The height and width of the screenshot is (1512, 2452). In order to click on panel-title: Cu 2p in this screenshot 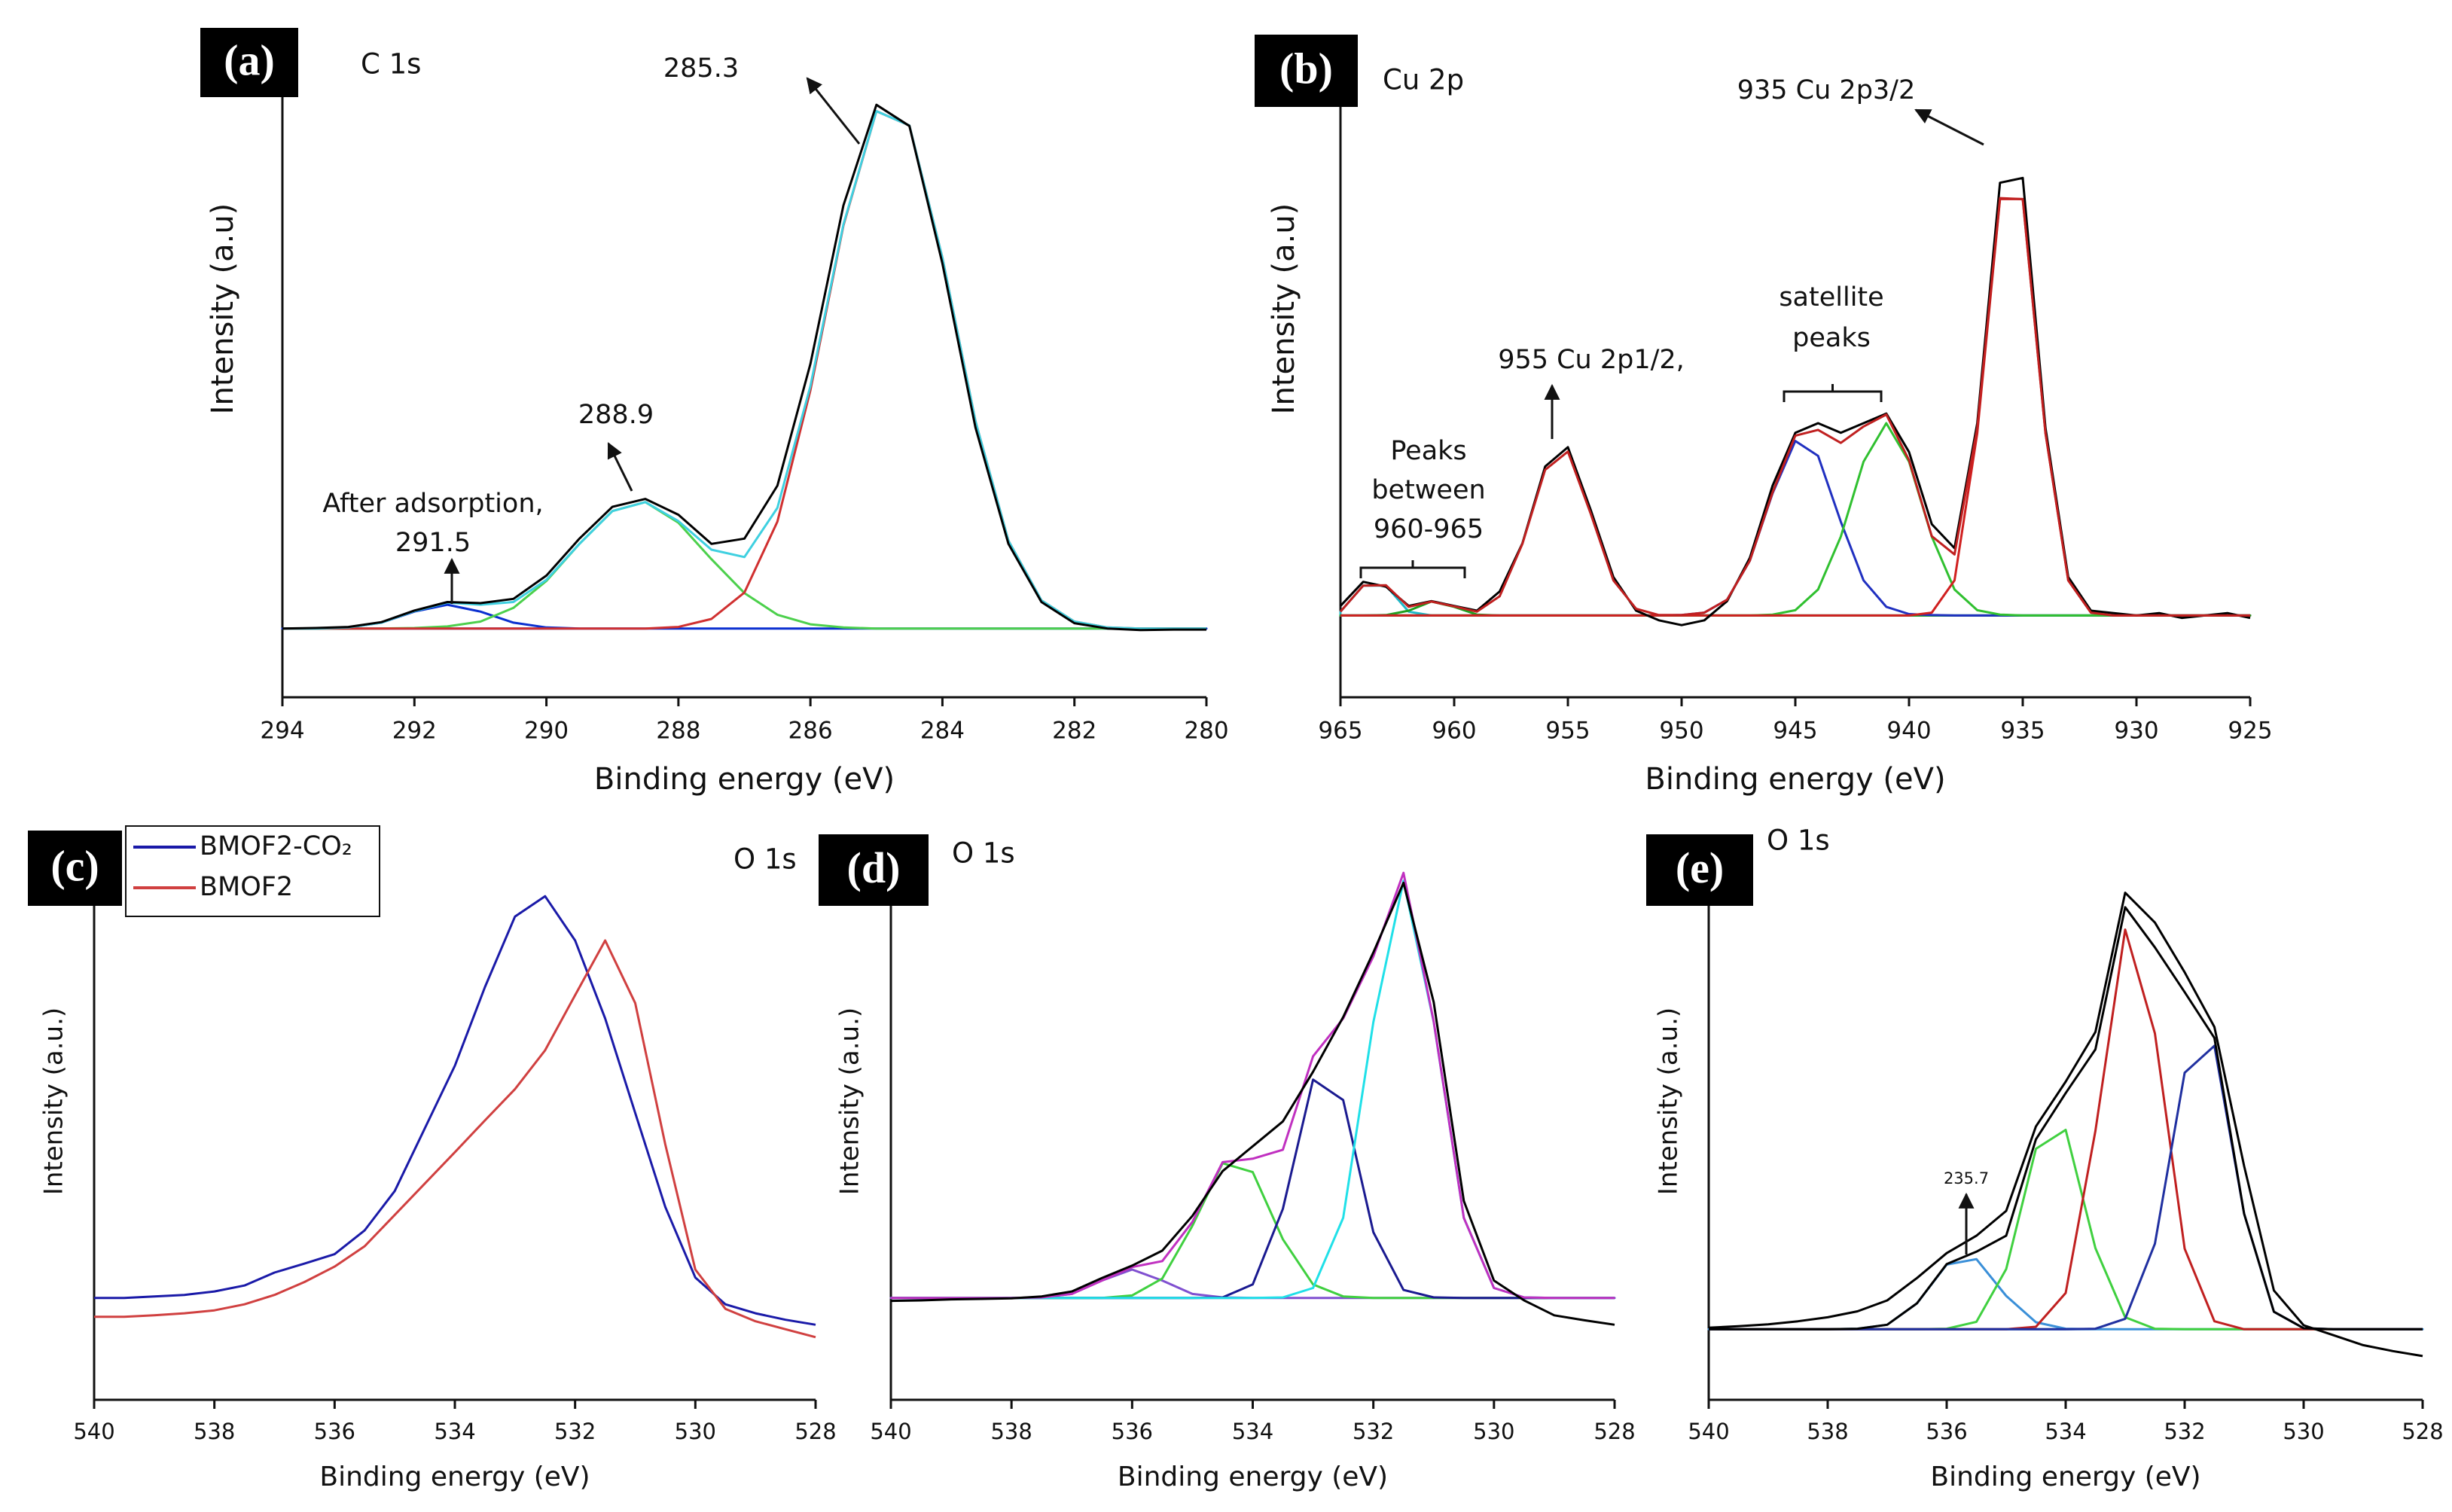, I will do `click(1423, 80)`.